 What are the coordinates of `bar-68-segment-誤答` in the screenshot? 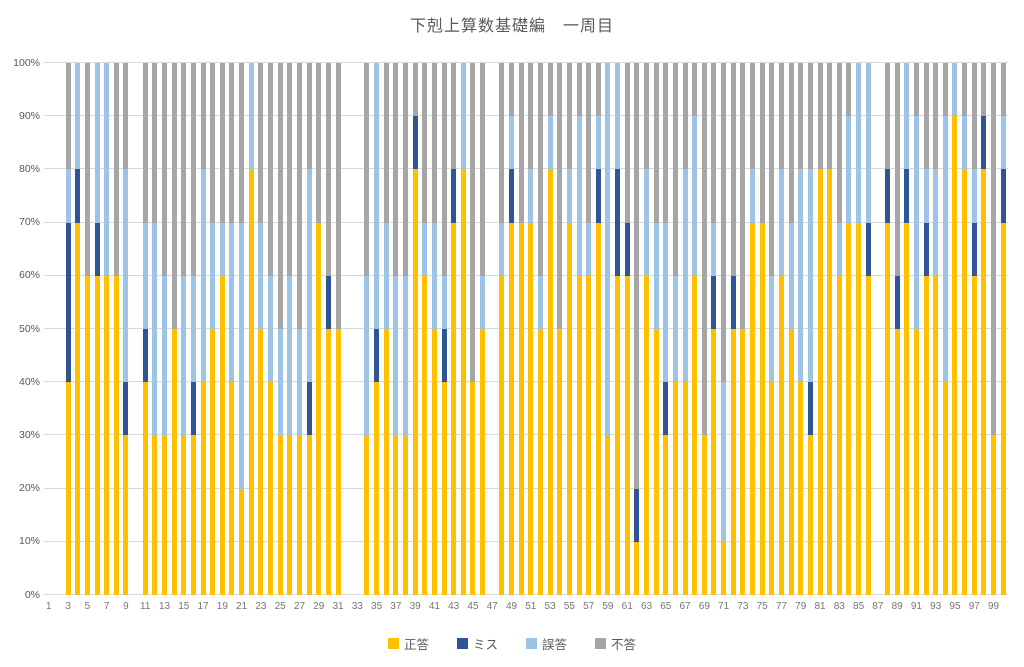 It's located at (695, 196).